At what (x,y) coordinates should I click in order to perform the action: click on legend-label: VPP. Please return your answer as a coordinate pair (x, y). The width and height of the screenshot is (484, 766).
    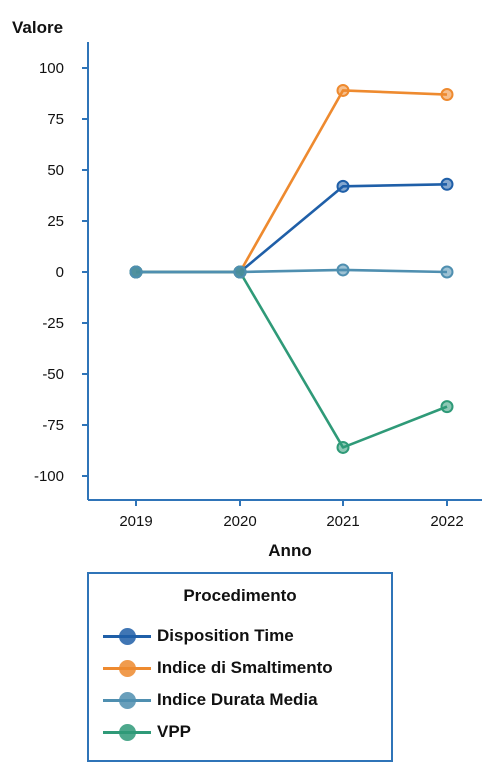
    Looking at the image, I should click on (174, 731).